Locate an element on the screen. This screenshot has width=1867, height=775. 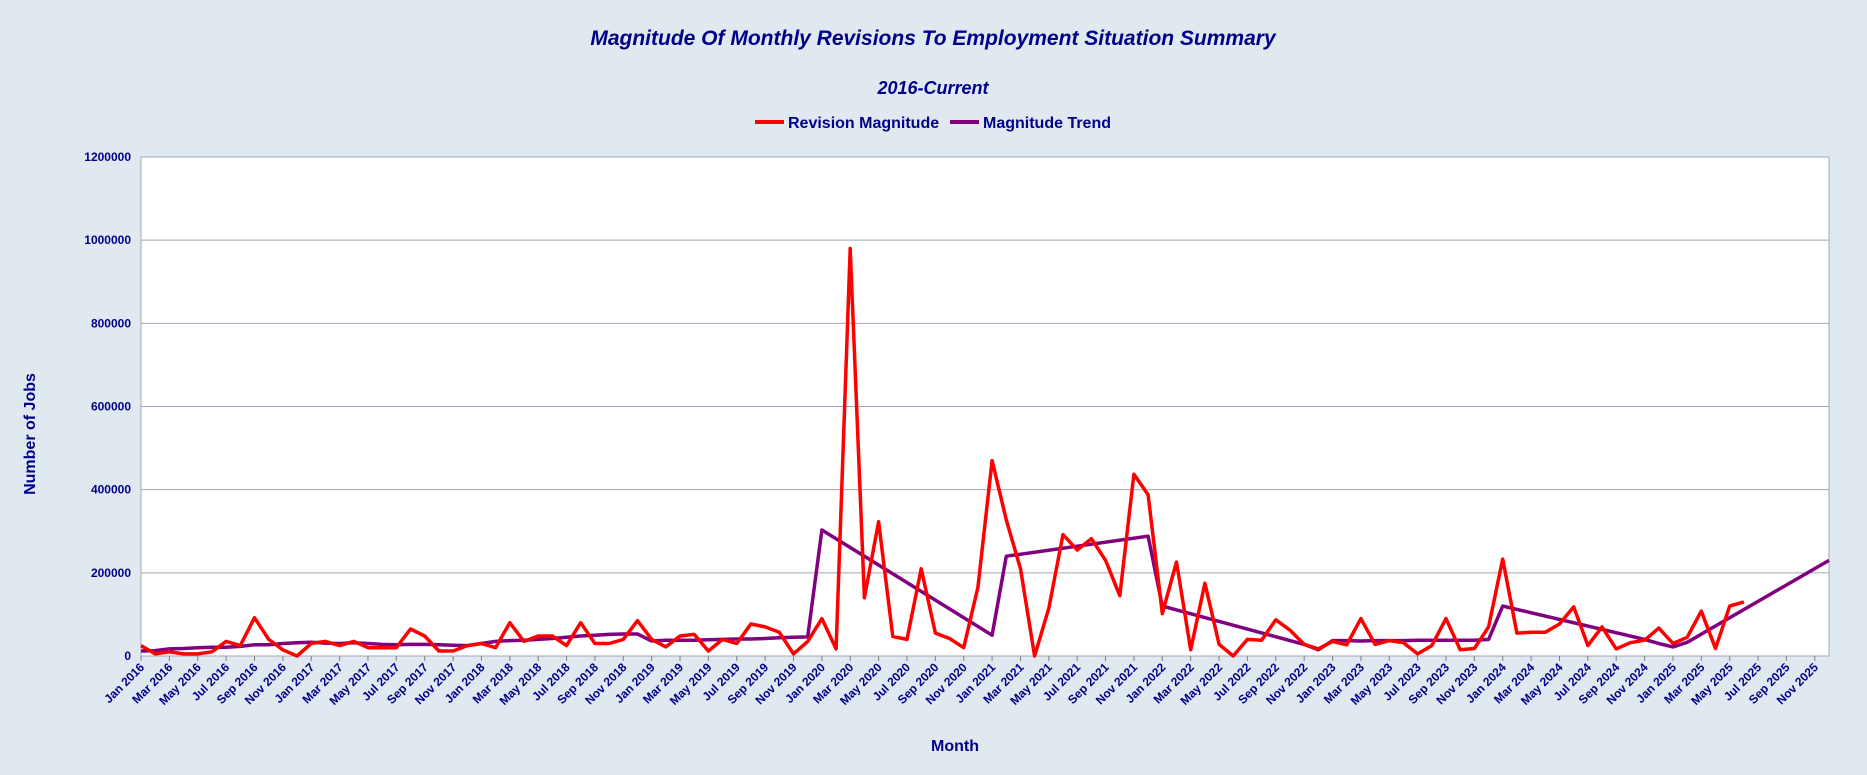
y-tick-label: 0 is located at coordinates (127, 656).